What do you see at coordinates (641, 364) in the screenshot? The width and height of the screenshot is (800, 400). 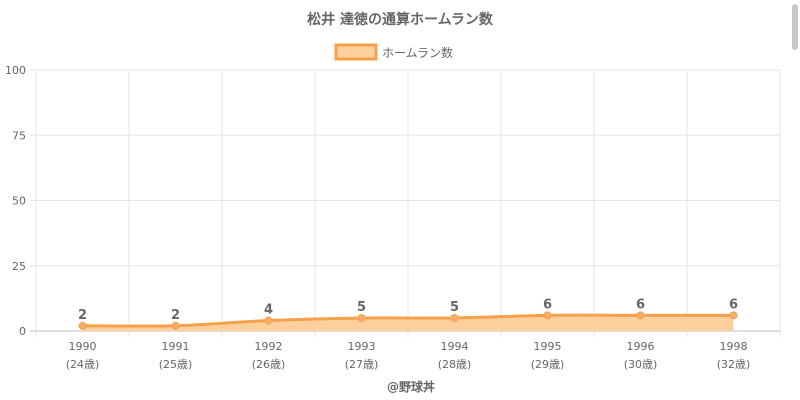 I see `x-tick-sublabel: (30歳)` at bounding box center [641, 364].